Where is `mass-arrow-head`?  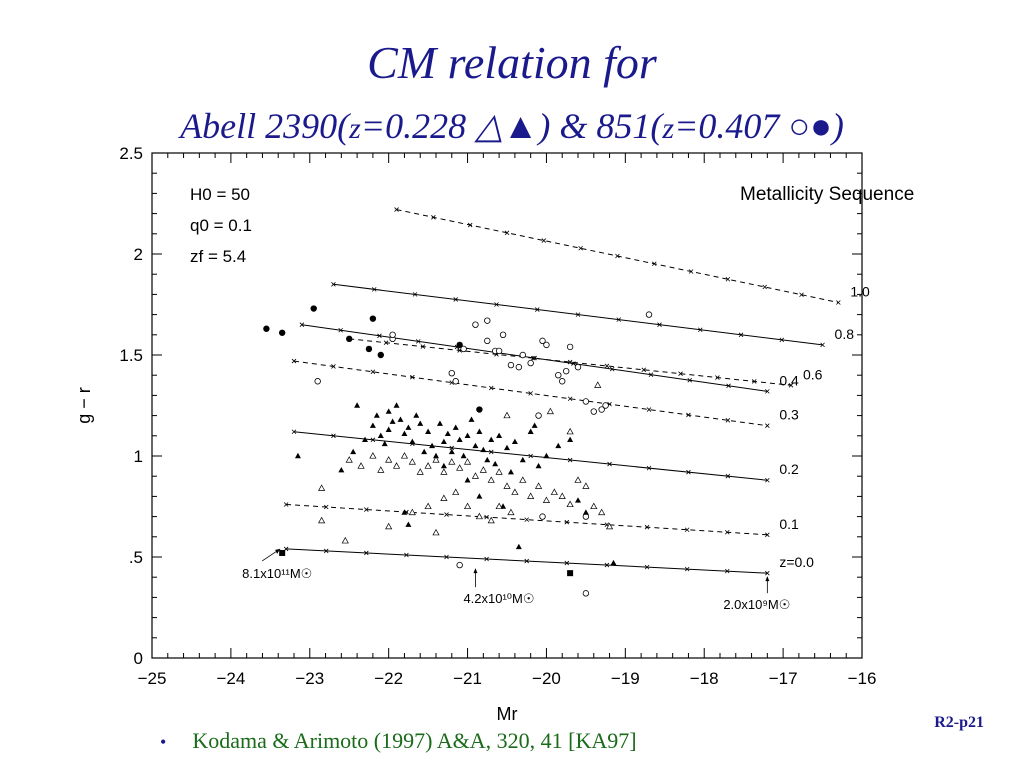
mass-arrow-head is located at coordinates (278, 551).